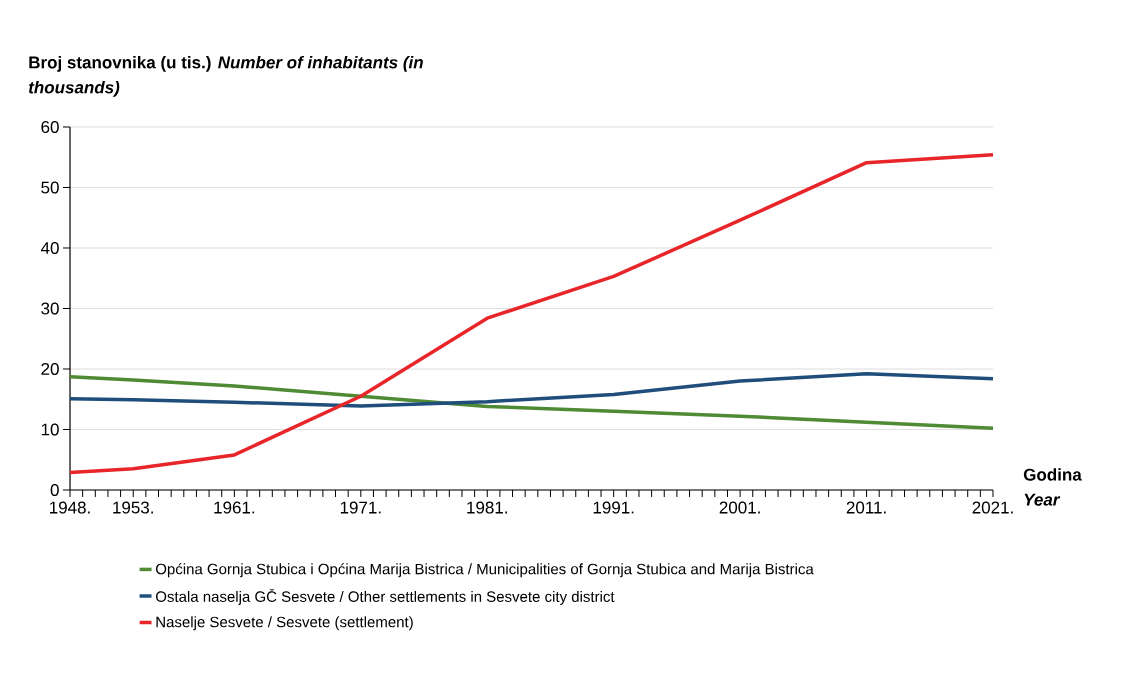  What do you see at coordinates (225, 76) in the screenshot?
I see `text: Broj stanovnika (u tis.) Number of inhabitants (in thousands)` at bounding box center [225, 76].